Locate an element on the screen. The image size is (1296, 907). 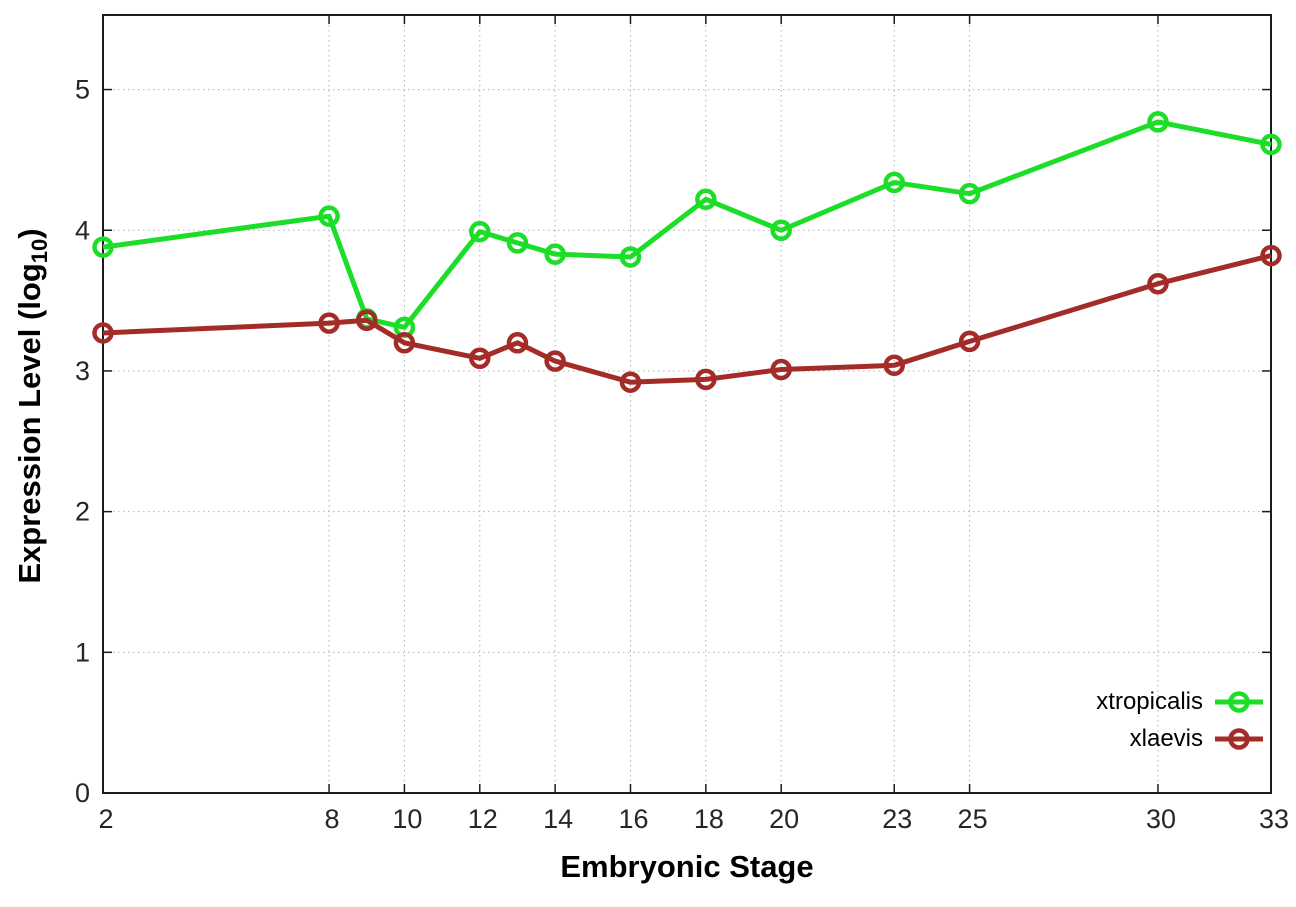
y-axis-title: Expression Level (log10) is located at coordinates (32, 406).